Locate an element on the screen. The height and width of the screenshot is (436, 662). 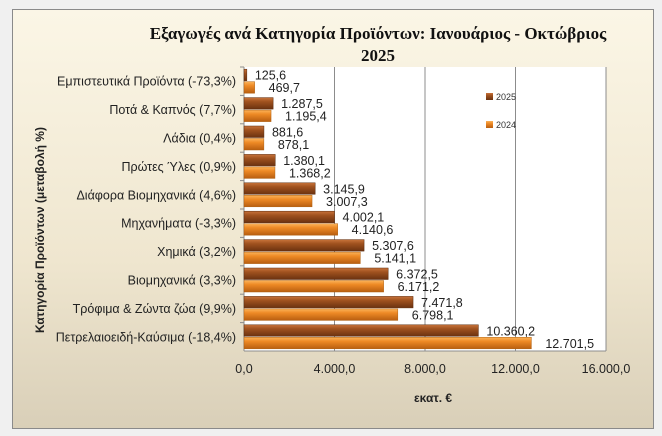
category-label: Μηχανήματα (-3,3%) is located at coordinates (178, 224).